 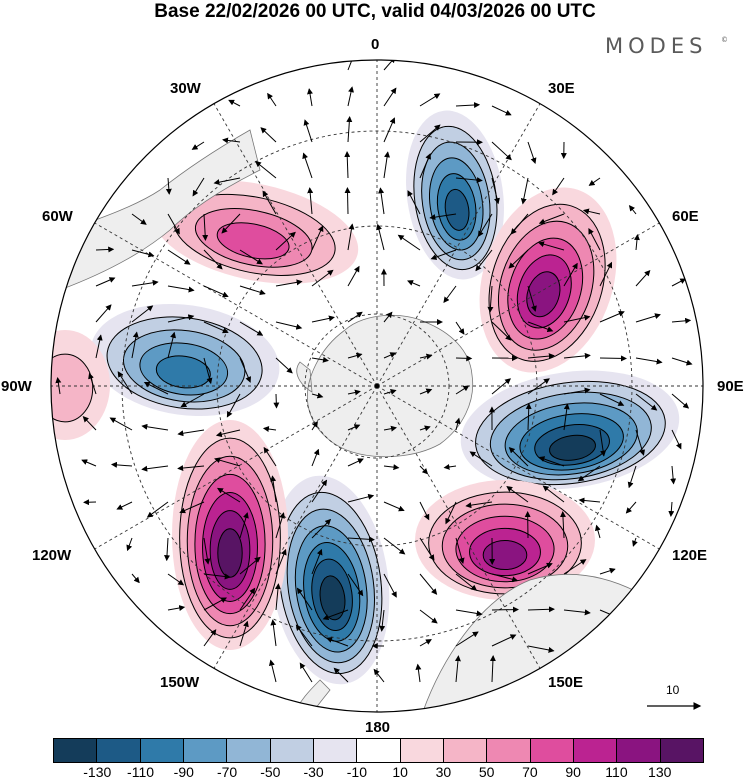 I want to click on lon-label-150w: 150W, so click(x=180, y=682).